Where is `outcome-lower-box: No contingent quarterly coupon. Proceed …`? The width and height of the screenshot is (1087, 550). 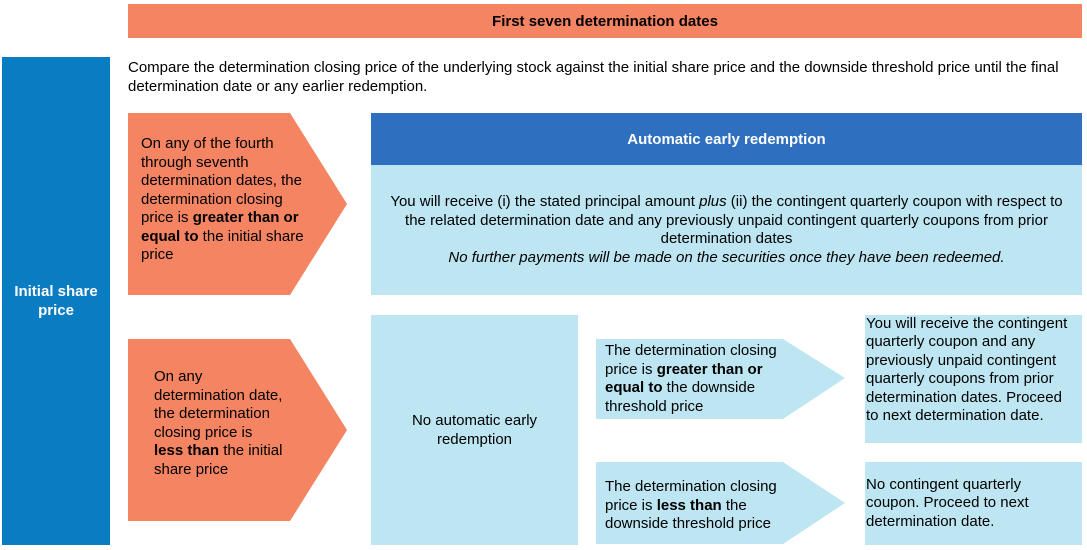
outcome-lower-box: No contingent quarterly coupon. Proceed … is located at coordinates (973, 503).